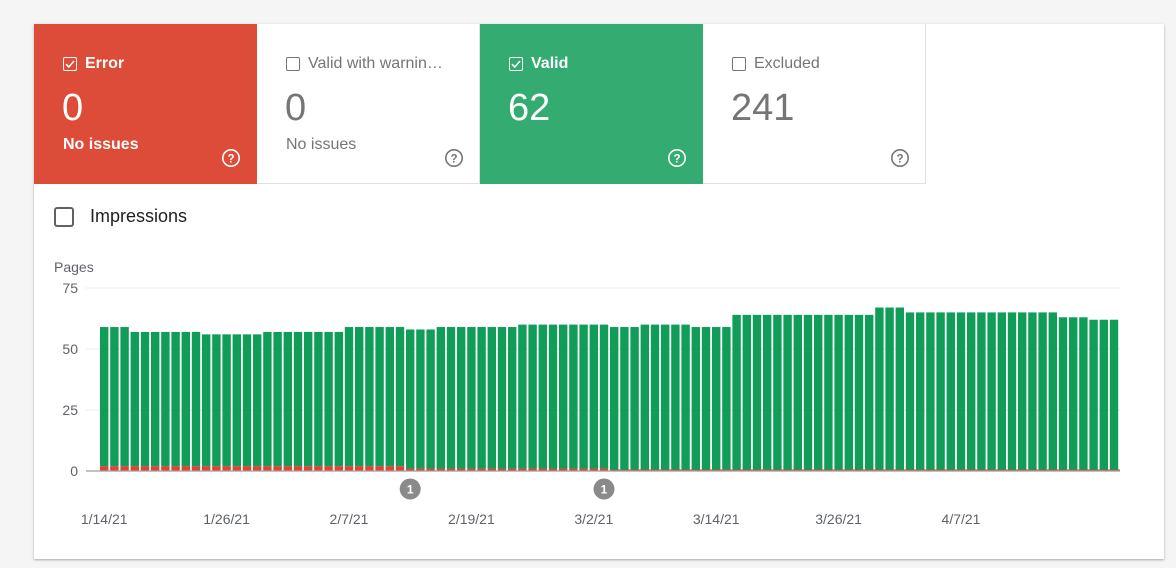 This screenshot has height=568, width=1176. Describe the element at coordinates (120, 216) in the screenshot. I see `impressions-toggle: Impressions` at that location.